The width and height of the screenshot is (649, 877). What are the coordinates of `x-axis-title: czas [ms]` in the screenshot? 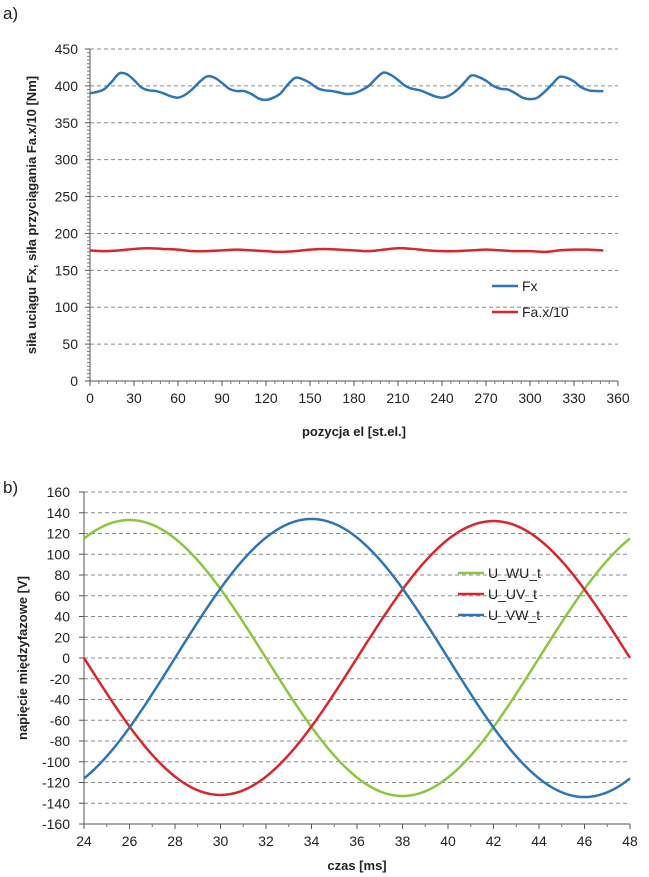 It's located at (356, 865).